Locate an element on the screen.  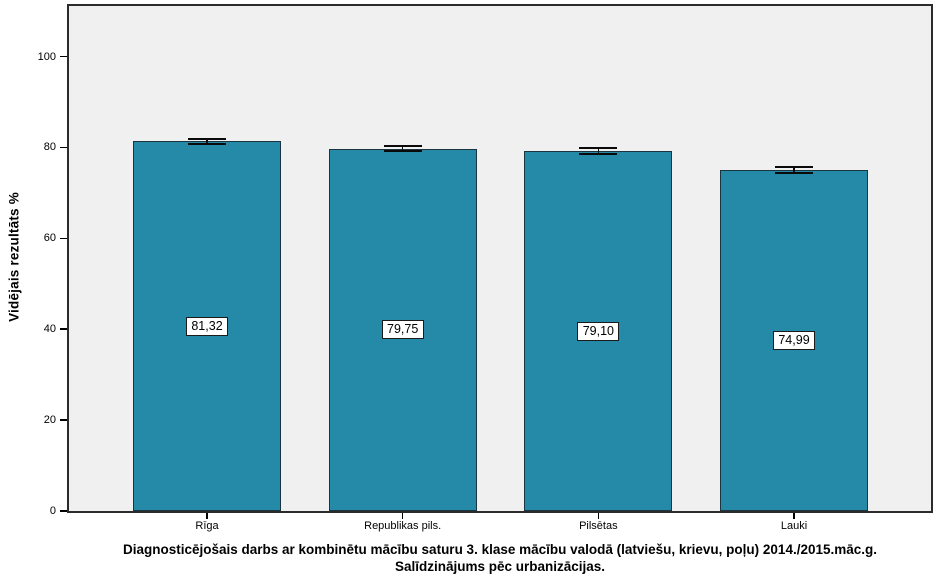
y-tick-label: 60 is located at coordinates (49, 238).